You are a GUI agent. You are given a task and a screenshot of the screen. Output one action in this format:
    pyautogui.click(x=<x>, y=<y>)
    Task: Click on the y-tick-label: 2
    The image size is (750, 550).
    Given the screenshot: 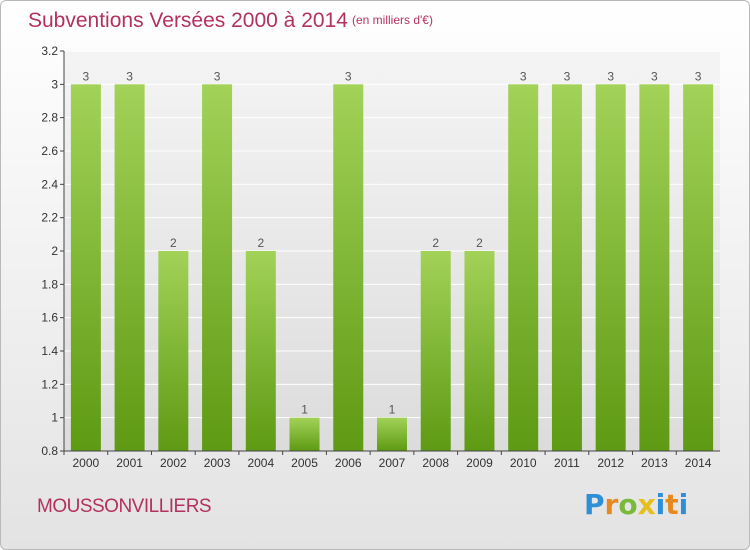 What is the action you would take?
    pyautogui.click(x=54, y=251)
    